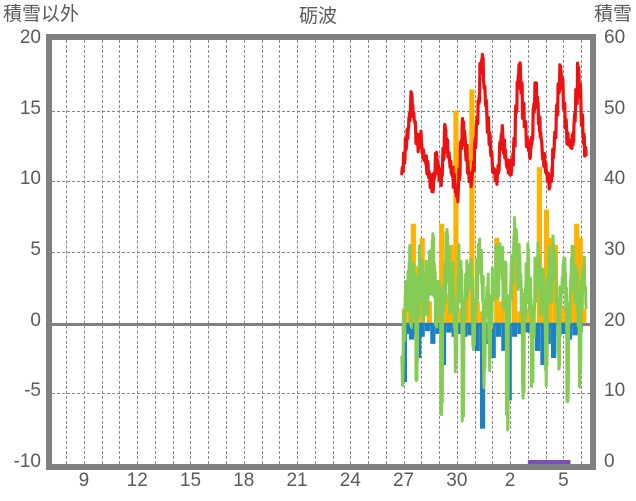  Describe the element at coordinates (317, 16) in the screenshot. I see `chart-title: 砺波` at that location.